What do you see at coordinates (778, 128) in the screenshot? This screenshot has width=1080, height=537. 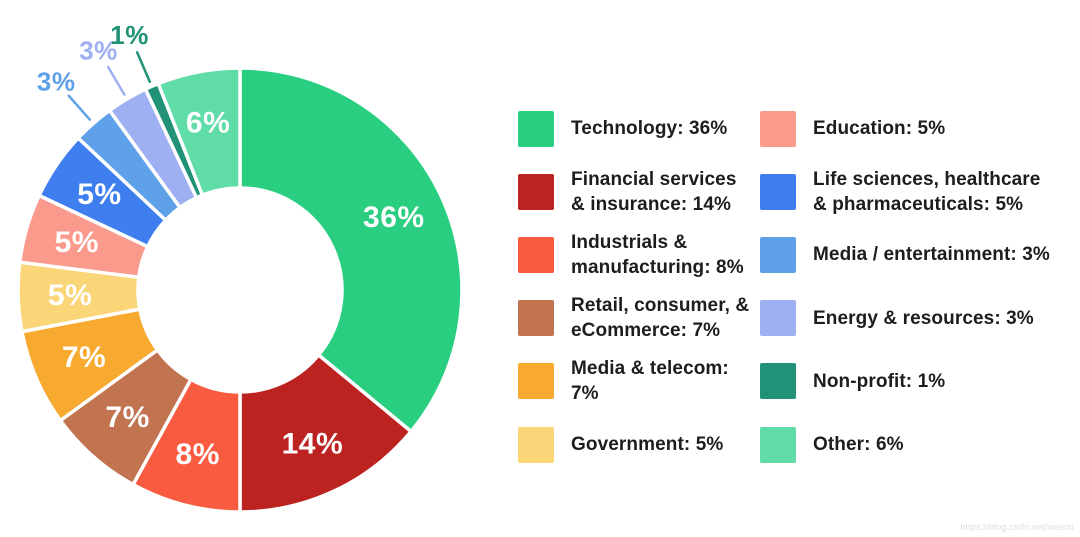 I see `legend-swatch-education` at bounding box center [778, 128].